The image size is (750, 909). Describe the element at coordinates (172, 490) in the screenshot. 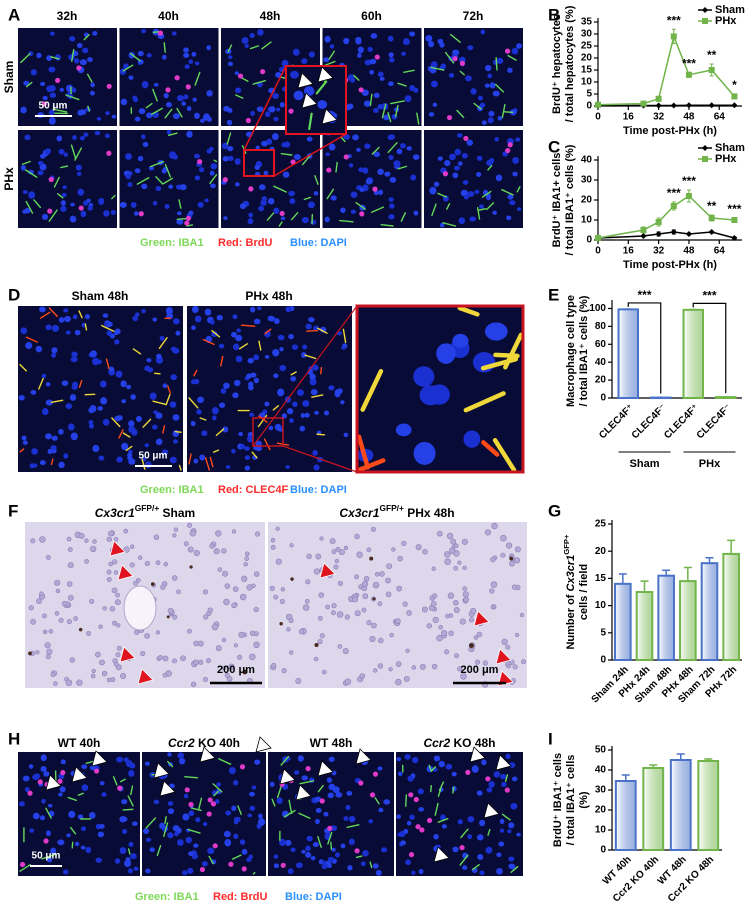

I see `stain-legend: Green: IBA1` at that location.